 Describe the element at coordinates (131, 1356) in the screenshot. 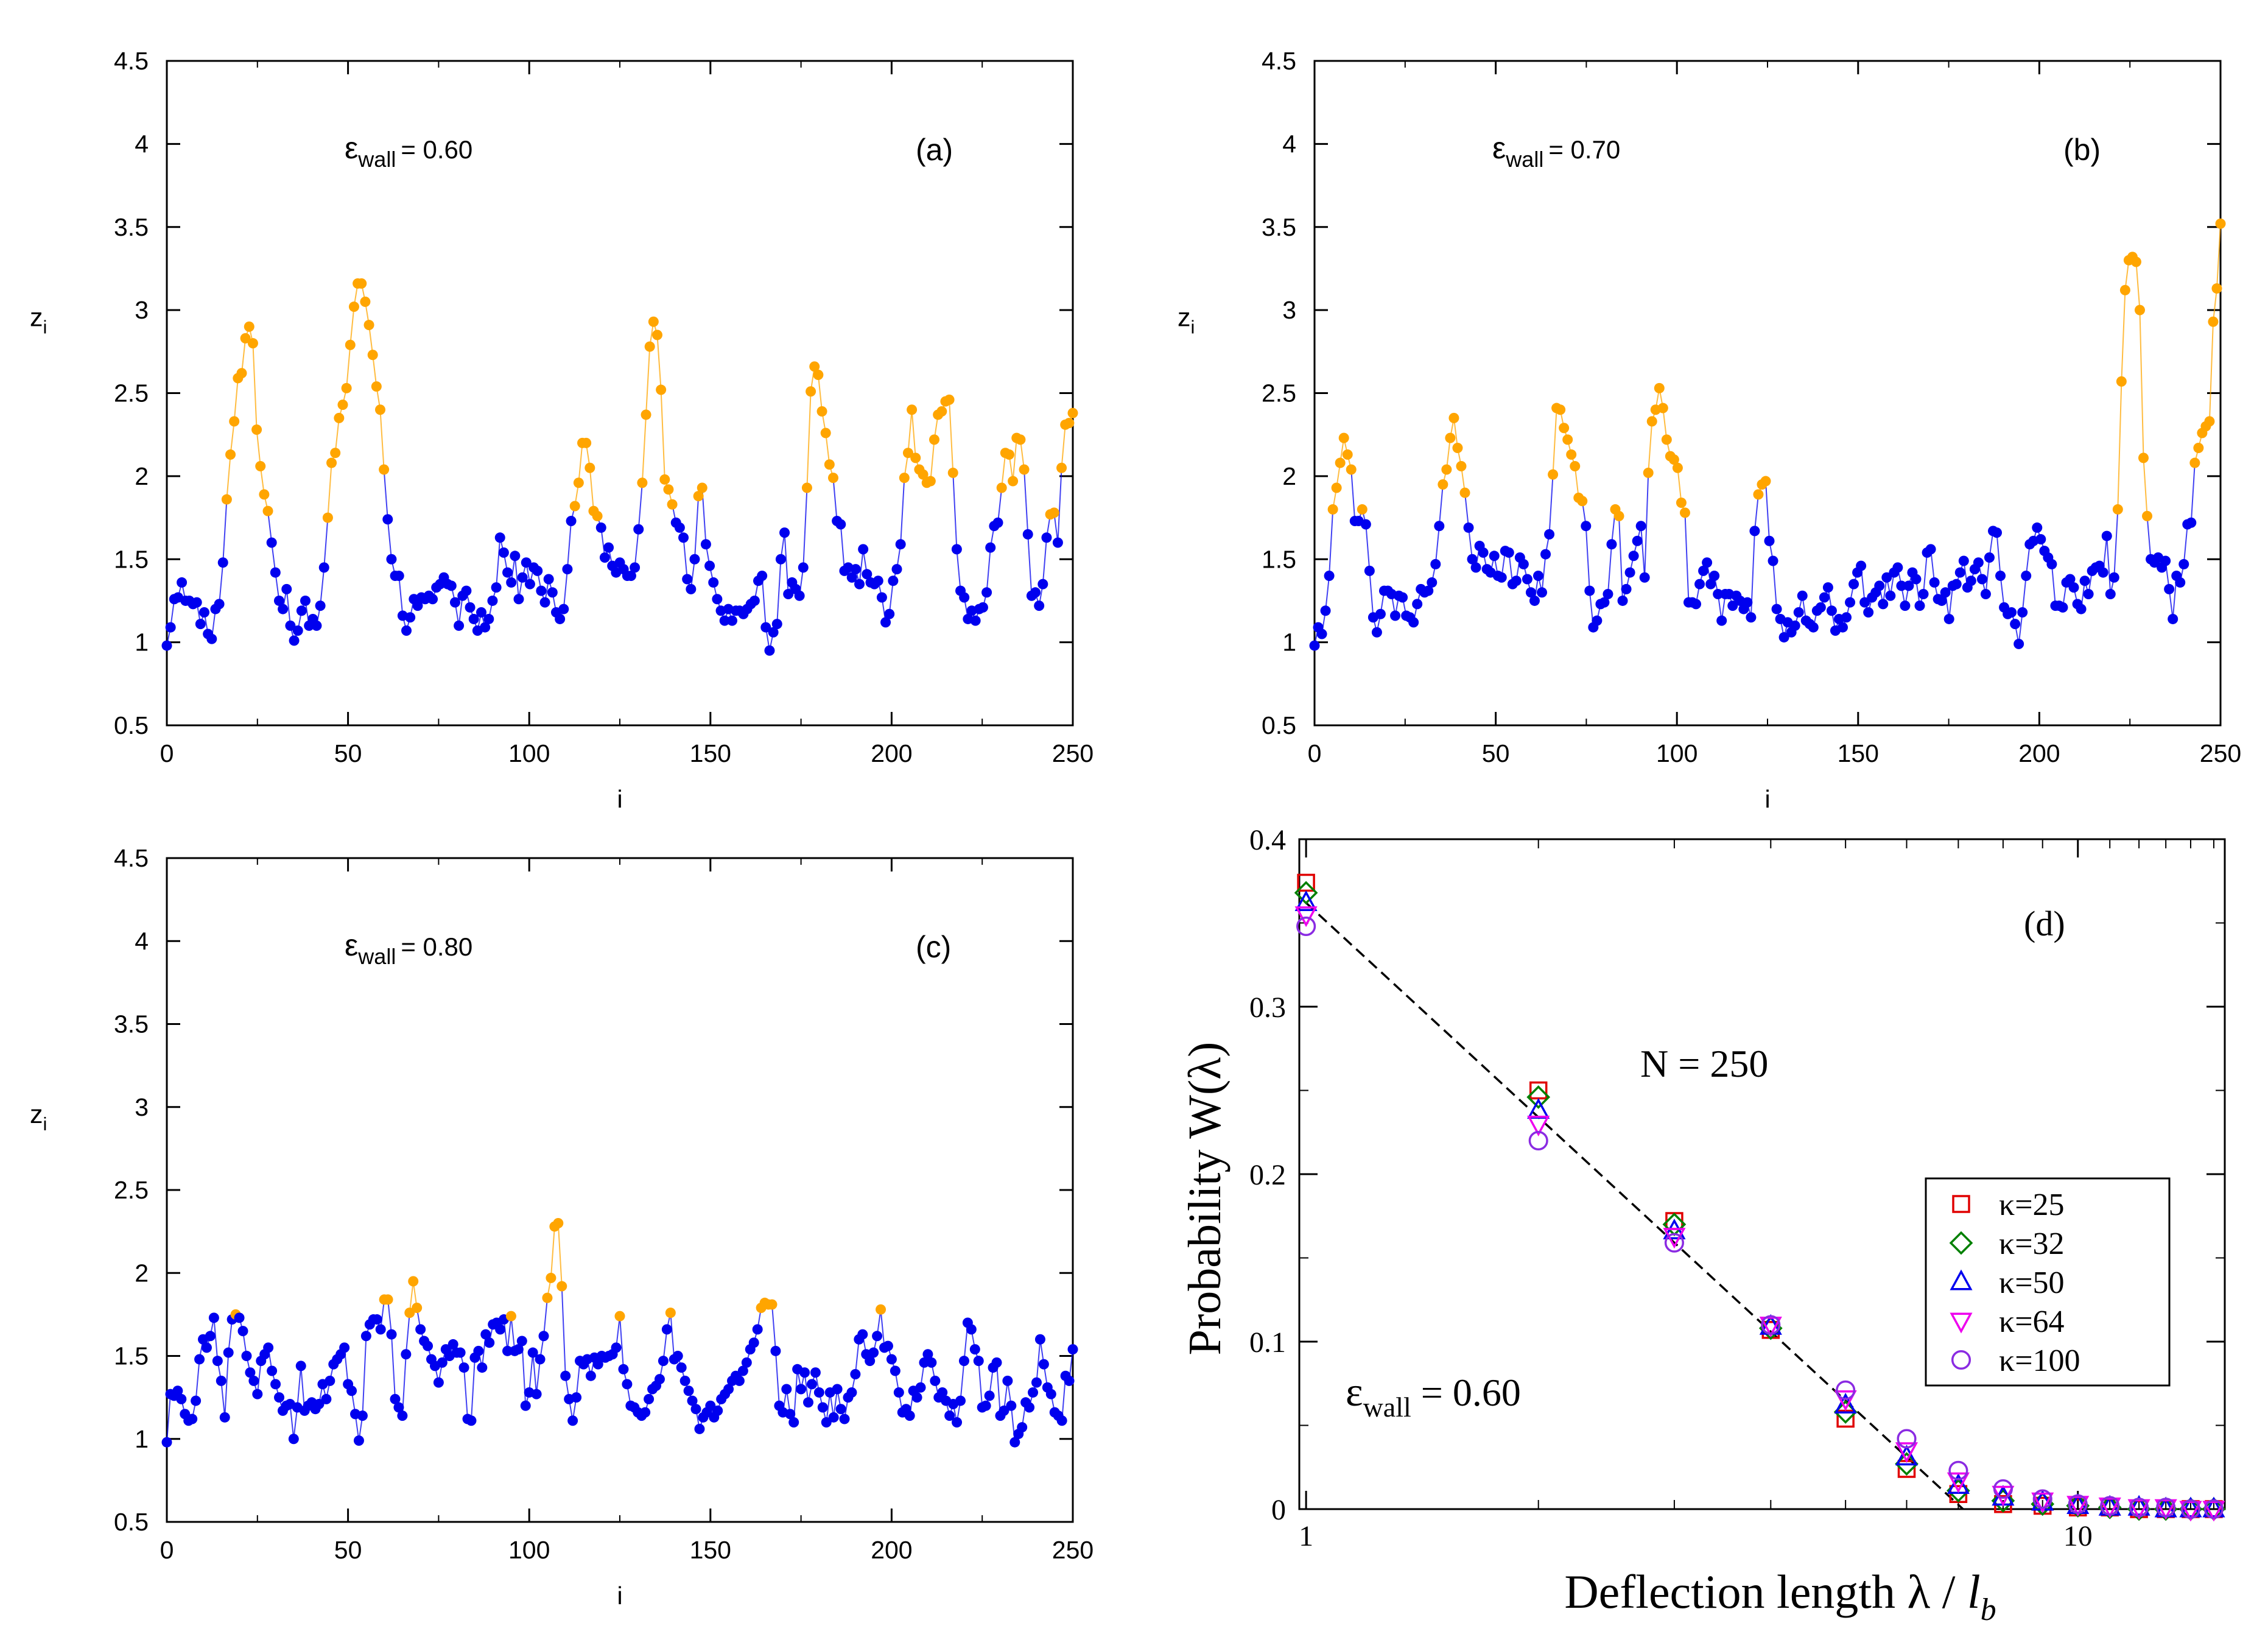

I see `y-tick-label-c-2: 1.5` at that location.